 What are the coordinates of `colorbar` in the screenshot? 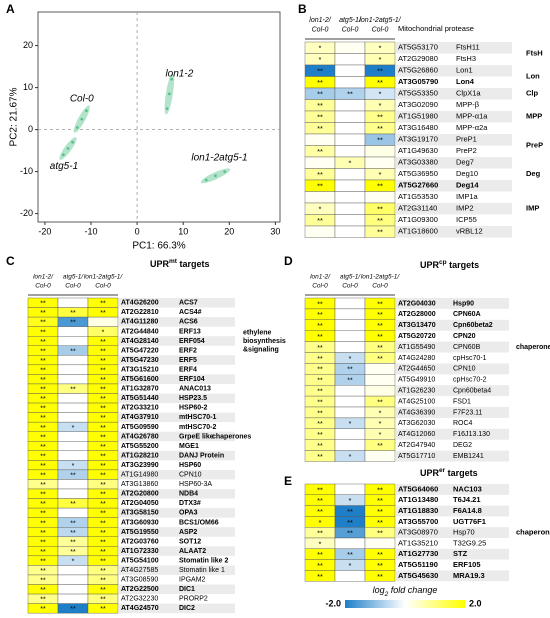 It's located at (405, 604).